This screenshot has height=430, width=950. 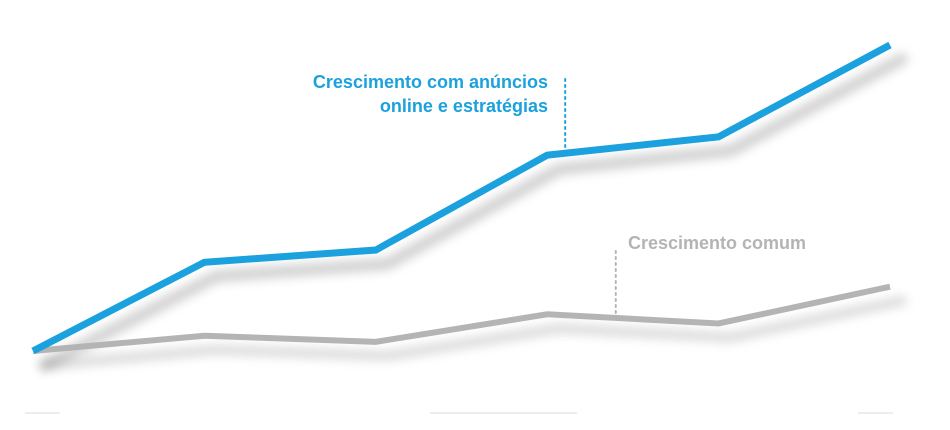 I want to click on common-growth-line, so click(x=461, y=318).